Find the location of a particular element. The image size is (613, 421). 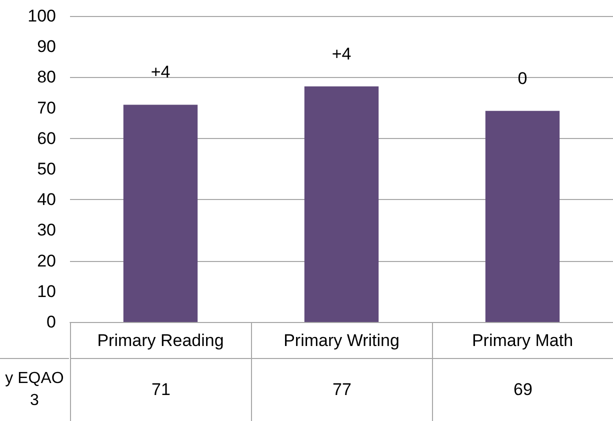

y-tick-label: 90 is located at coordinates (46, 46).